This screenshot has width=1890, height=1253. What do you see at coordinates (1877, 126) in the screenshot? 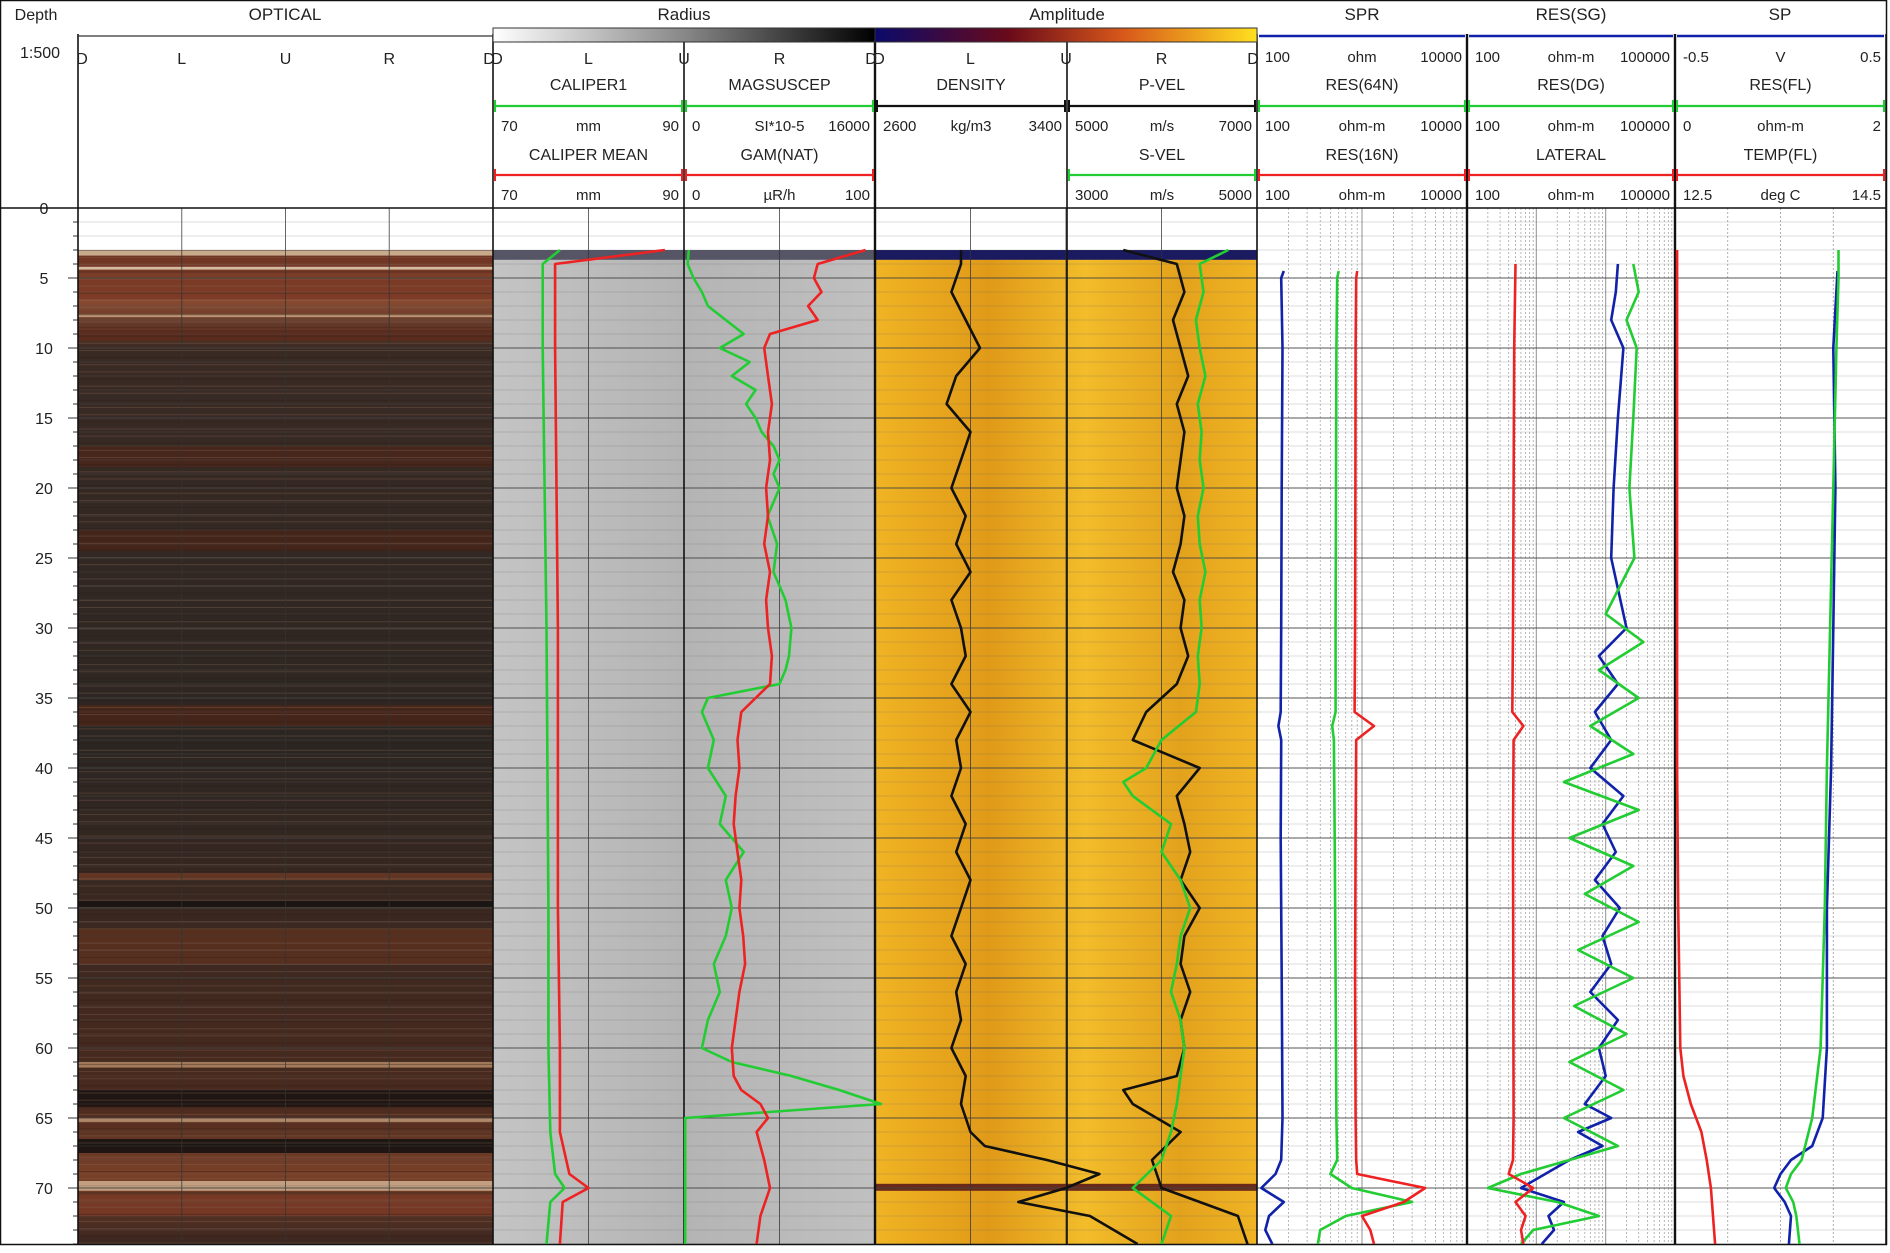
I see `scale-max-res-fl-: 2` at bounding box center [1877, 126].